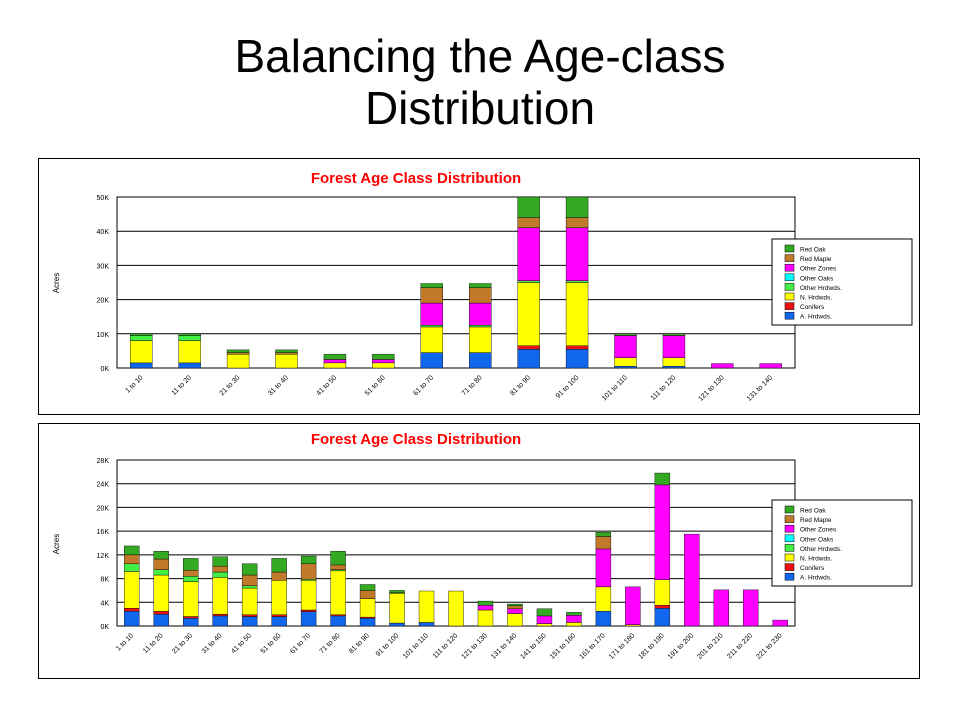 This screenshot has height=720, width=960. Describe the element at coordinates (816, 559) in the screenshot. I see `legend-label: N. Hrdwds.` at that location.